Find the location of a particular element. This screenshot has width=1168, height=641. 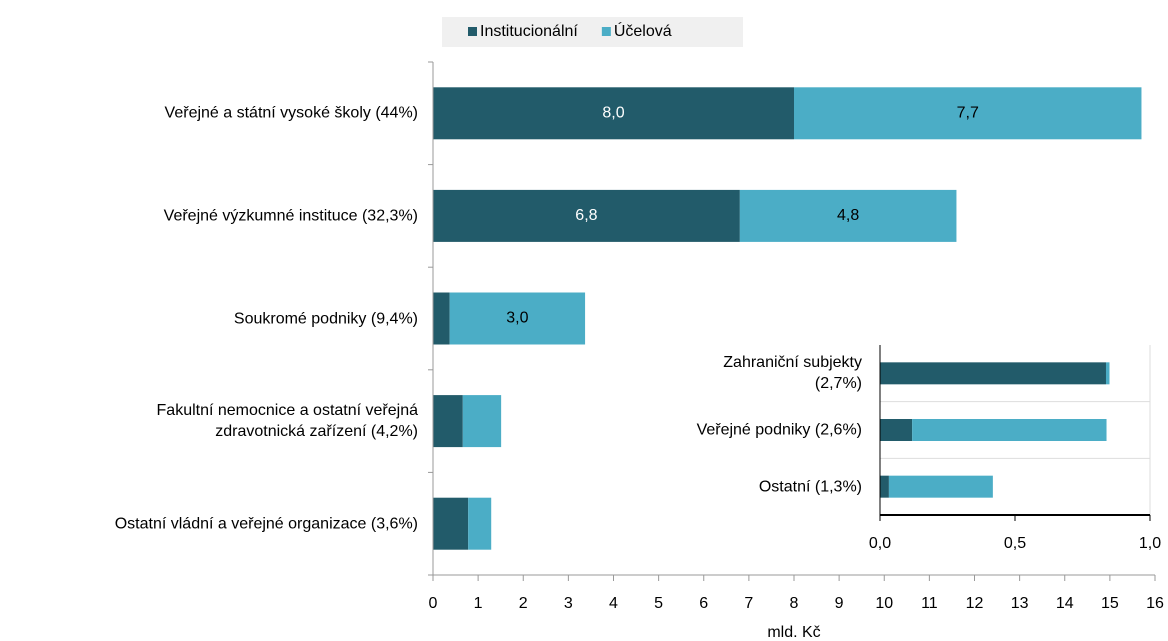

x-tick-label: 0 is located at coordinates (433, 603).